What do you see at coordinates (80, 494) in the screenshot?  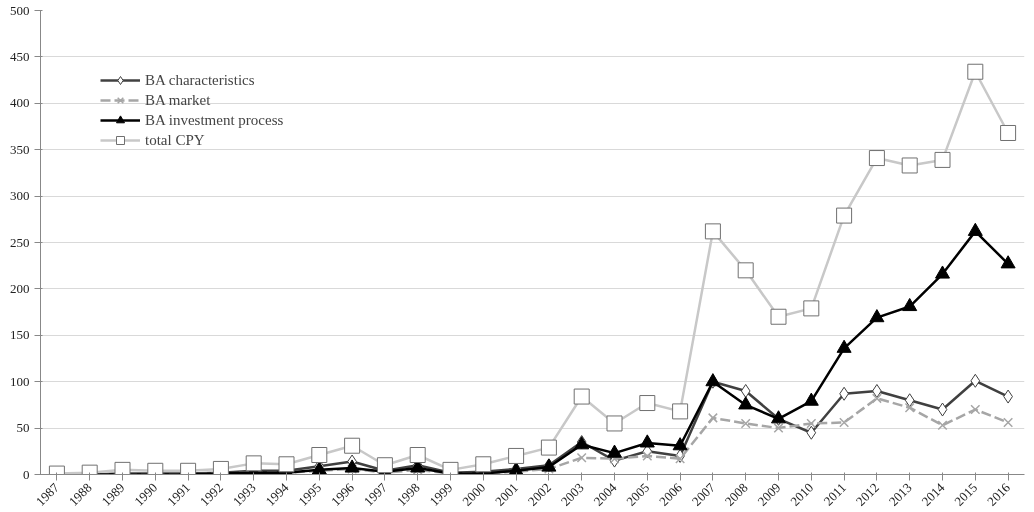 I see `x-tick-label: 1988` at bounding box center [80, 494].